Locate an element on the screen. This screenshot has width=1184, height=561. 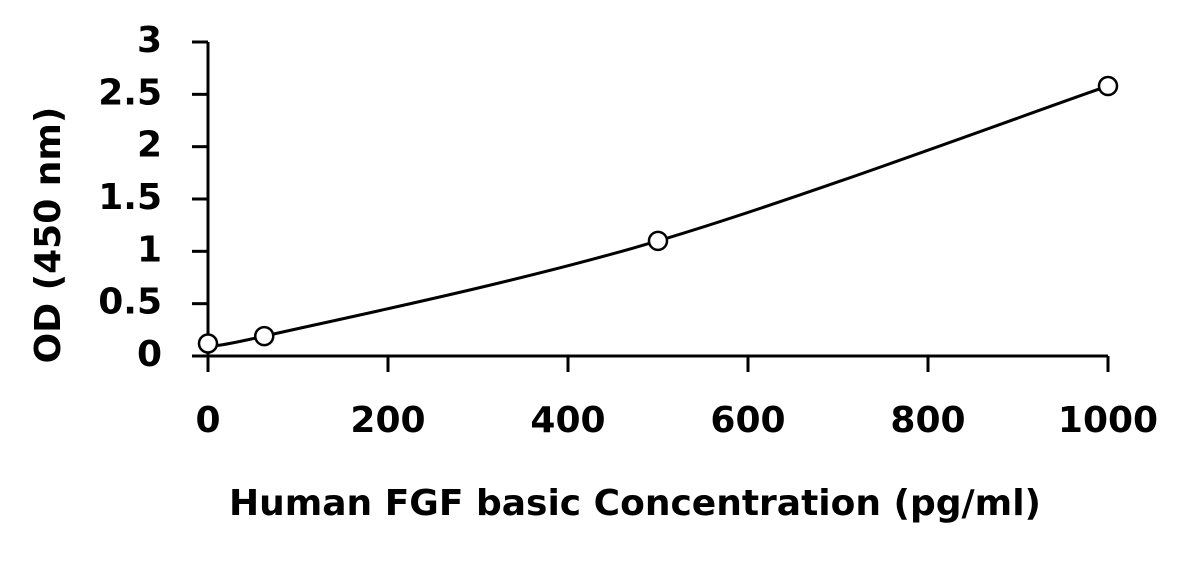
y-tick-label: 2 is located at coordinates (149, 145).